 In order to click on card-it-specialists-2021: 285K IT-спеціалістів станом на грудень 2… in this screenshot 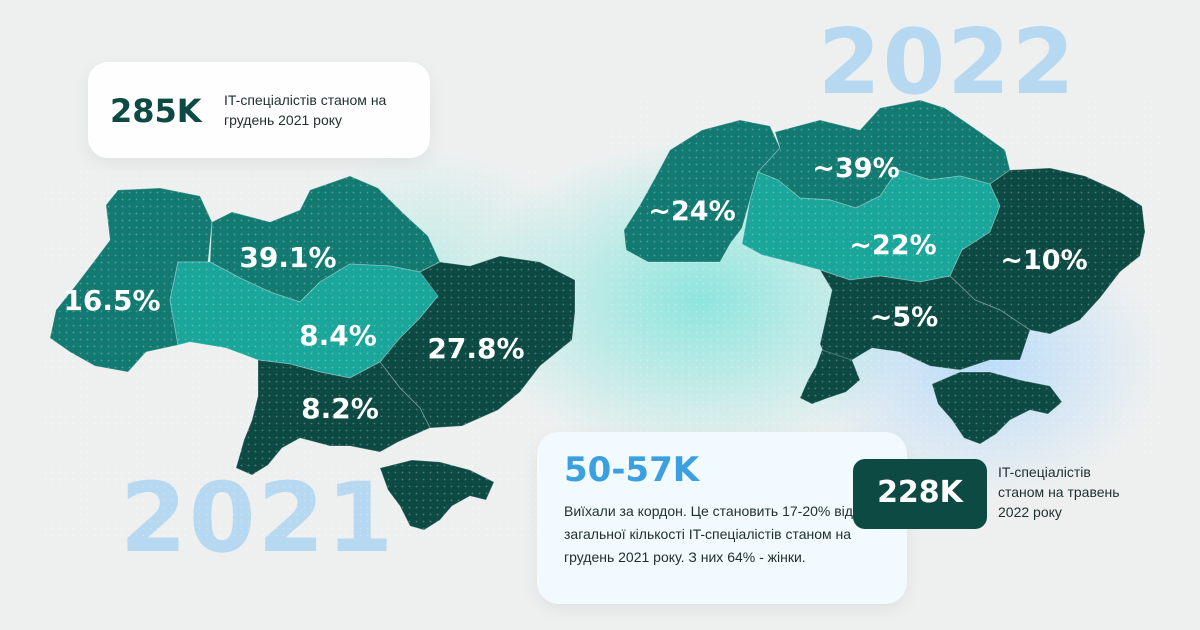, I will do `click(259, 110)`.